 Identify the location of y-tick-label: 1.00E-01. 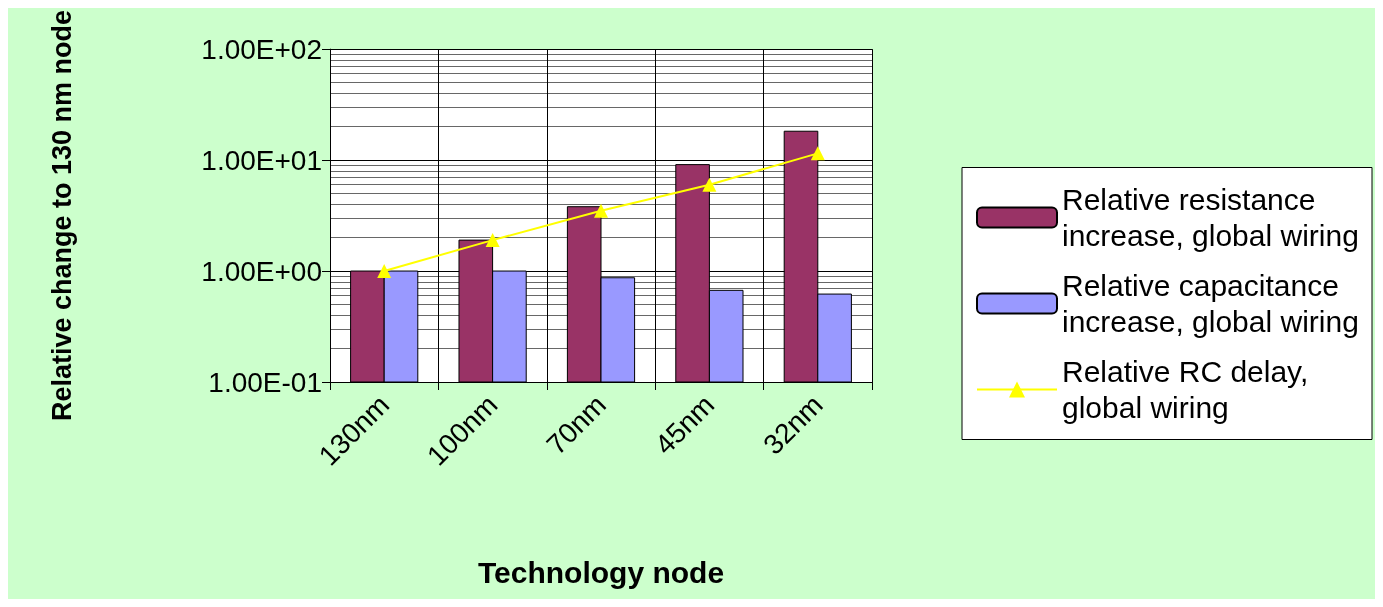
(265, 382).